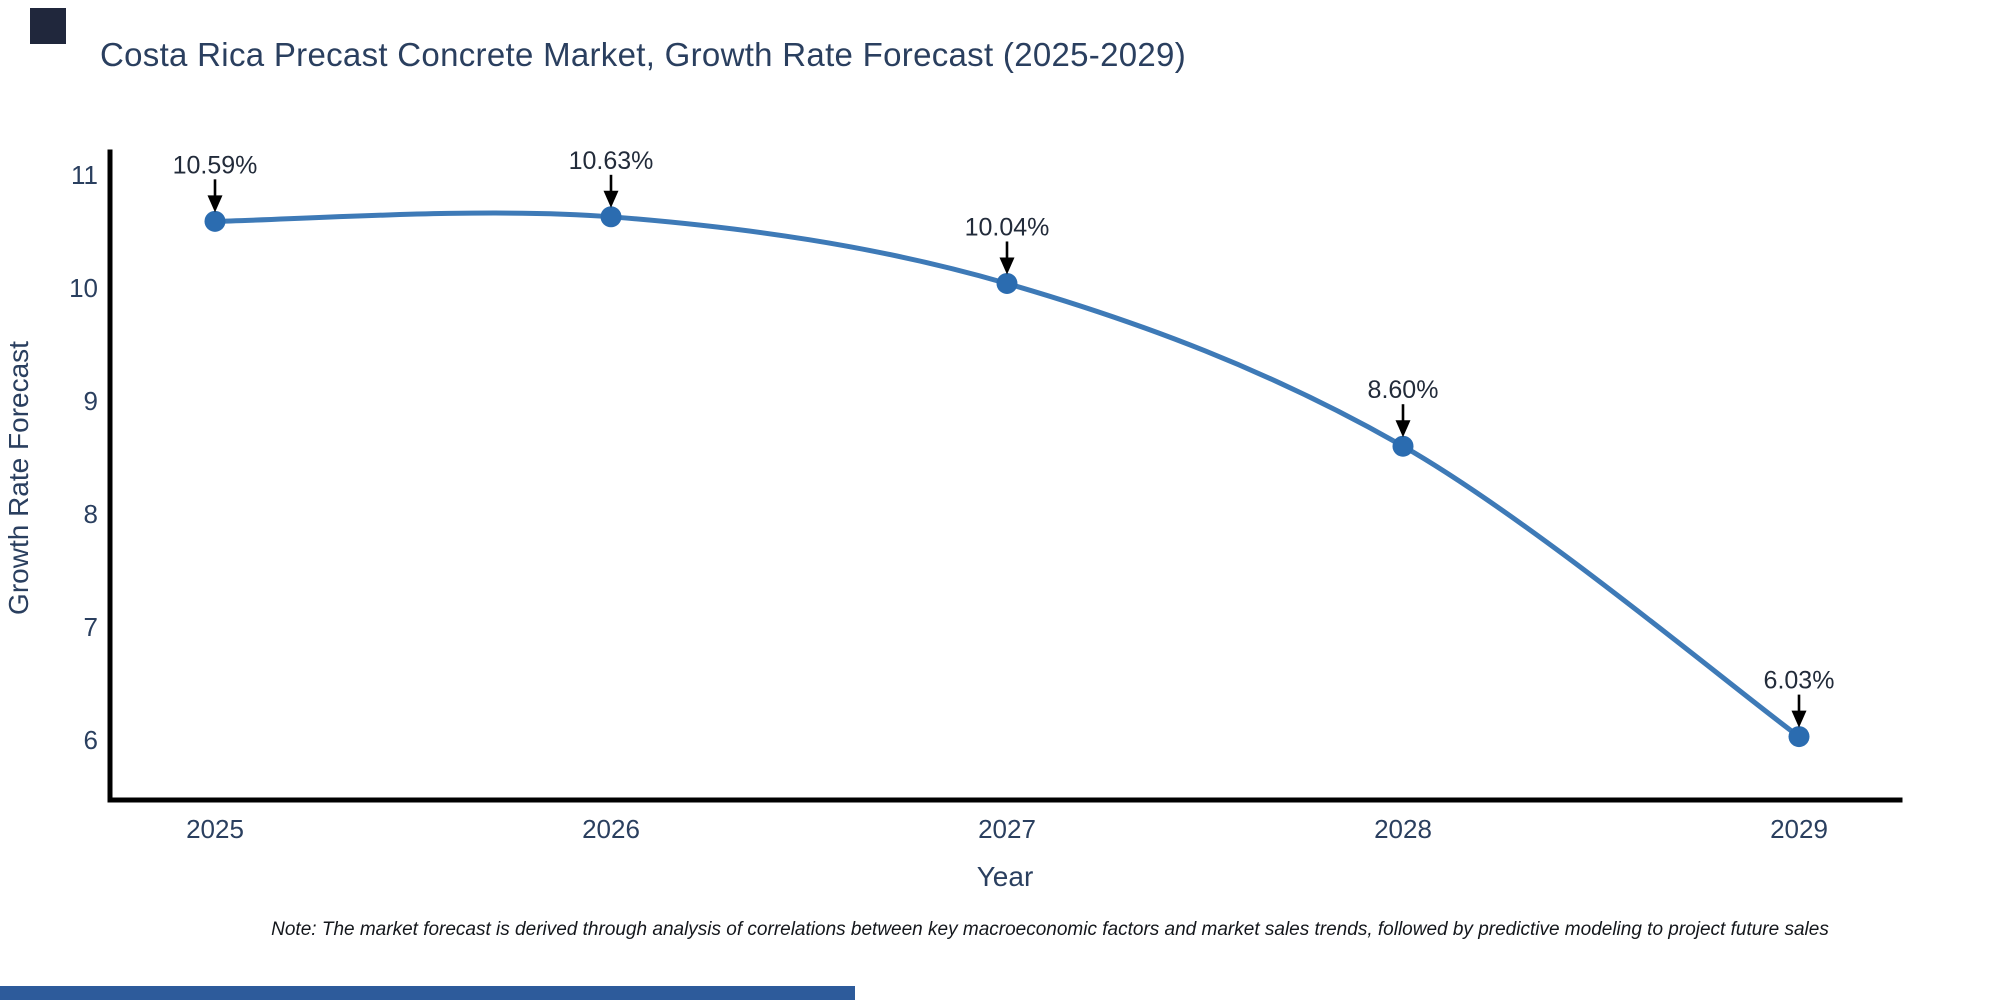  Describe the element at coordinates (427, 993) in the screenshot. I see `footer-bar` at that location.